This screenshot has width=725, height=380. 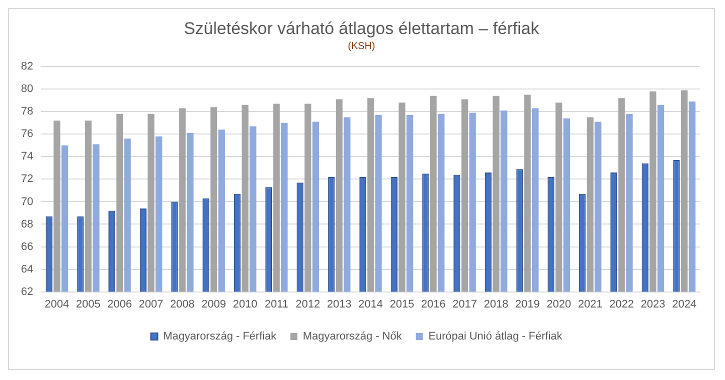 I want to click on x-tick-label: 2015, so click(x=402, y=304).